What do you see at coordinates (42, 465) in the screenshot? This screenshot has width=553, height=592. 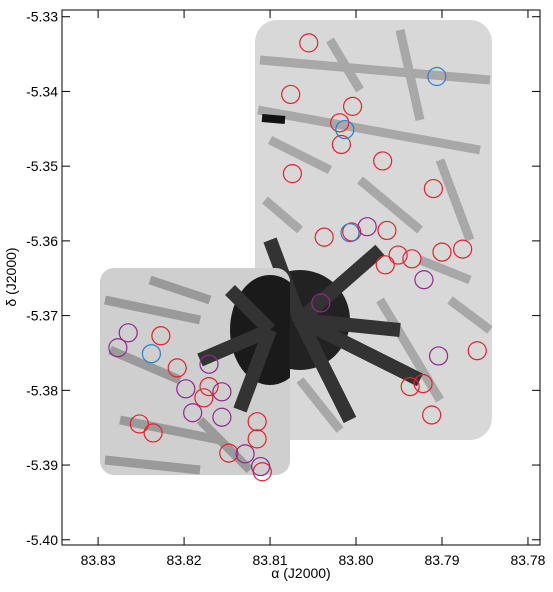 I see `y-tick-label: -5.39` at bounding box center [42, 465].